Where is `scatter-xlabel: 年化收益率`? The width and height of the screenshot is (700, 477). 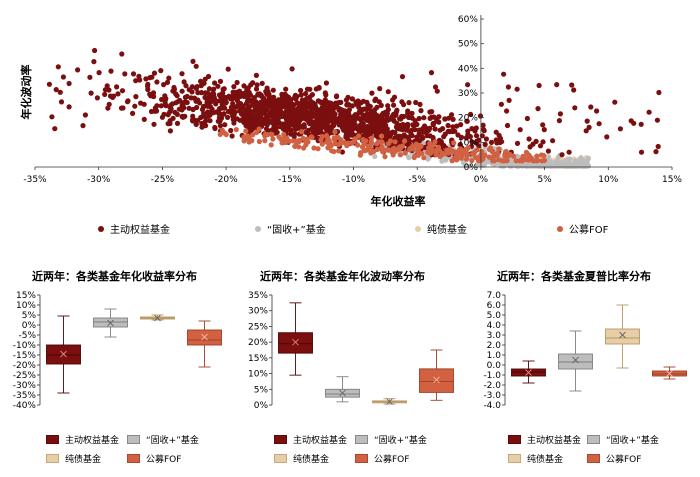 scatter-xlabel: 年化收益率 is located at coordinates (398, 201).